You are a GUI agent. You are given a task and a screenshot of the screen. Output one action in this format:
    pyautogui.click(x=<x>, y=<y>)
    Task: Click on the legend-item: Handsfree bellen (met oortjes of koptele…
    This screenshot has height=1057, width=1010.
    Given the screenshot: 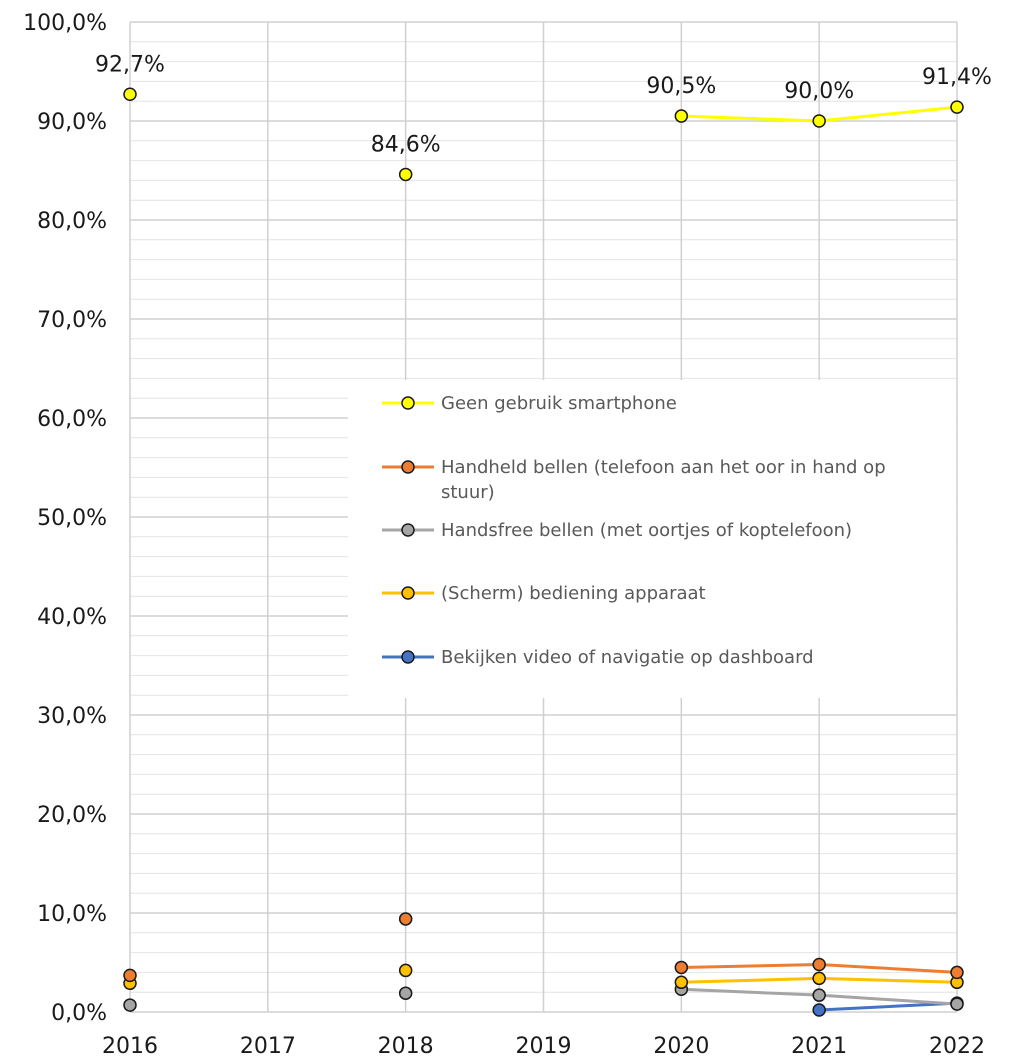 What is the action you would take?
    pyautogui.click(x=617, y=530)
    